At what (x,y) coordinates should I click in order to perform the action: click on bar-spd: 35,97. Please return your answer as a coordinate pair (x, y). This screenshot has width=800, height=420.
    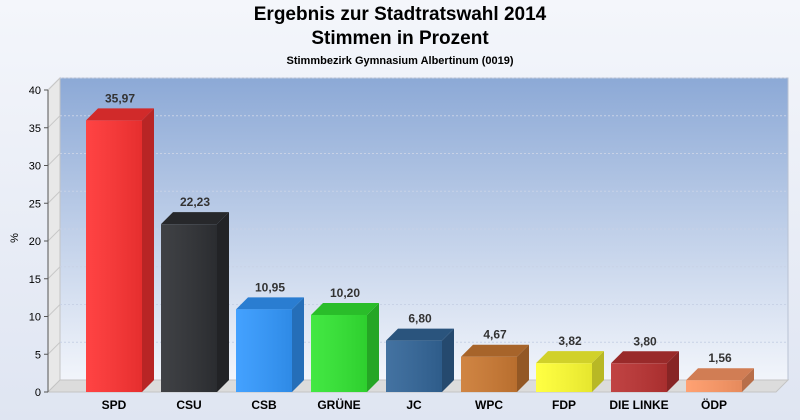
    Looking at the image, I should click on (120, 241).